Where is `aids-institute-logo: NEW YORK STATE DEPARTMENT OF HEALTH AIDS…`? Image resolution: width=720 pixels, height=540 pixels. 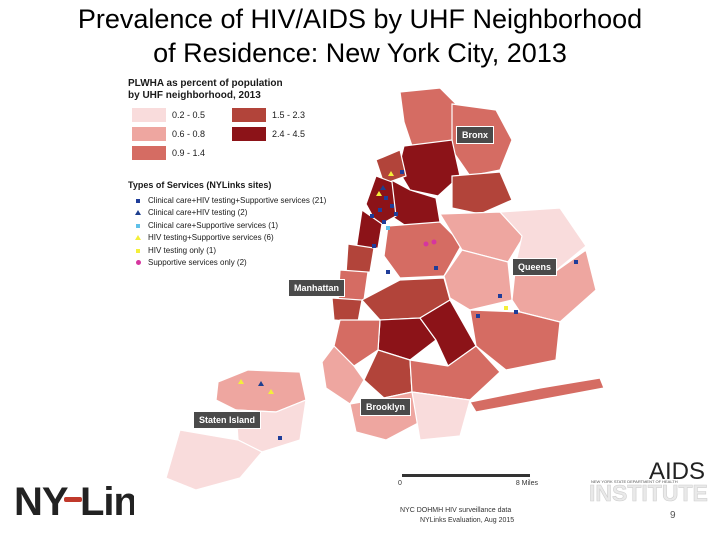
aids-institute-logo: NEW YORK STATE DEPARTMENT OF HEALTH AIDS… is located at coordinates (650, 483).